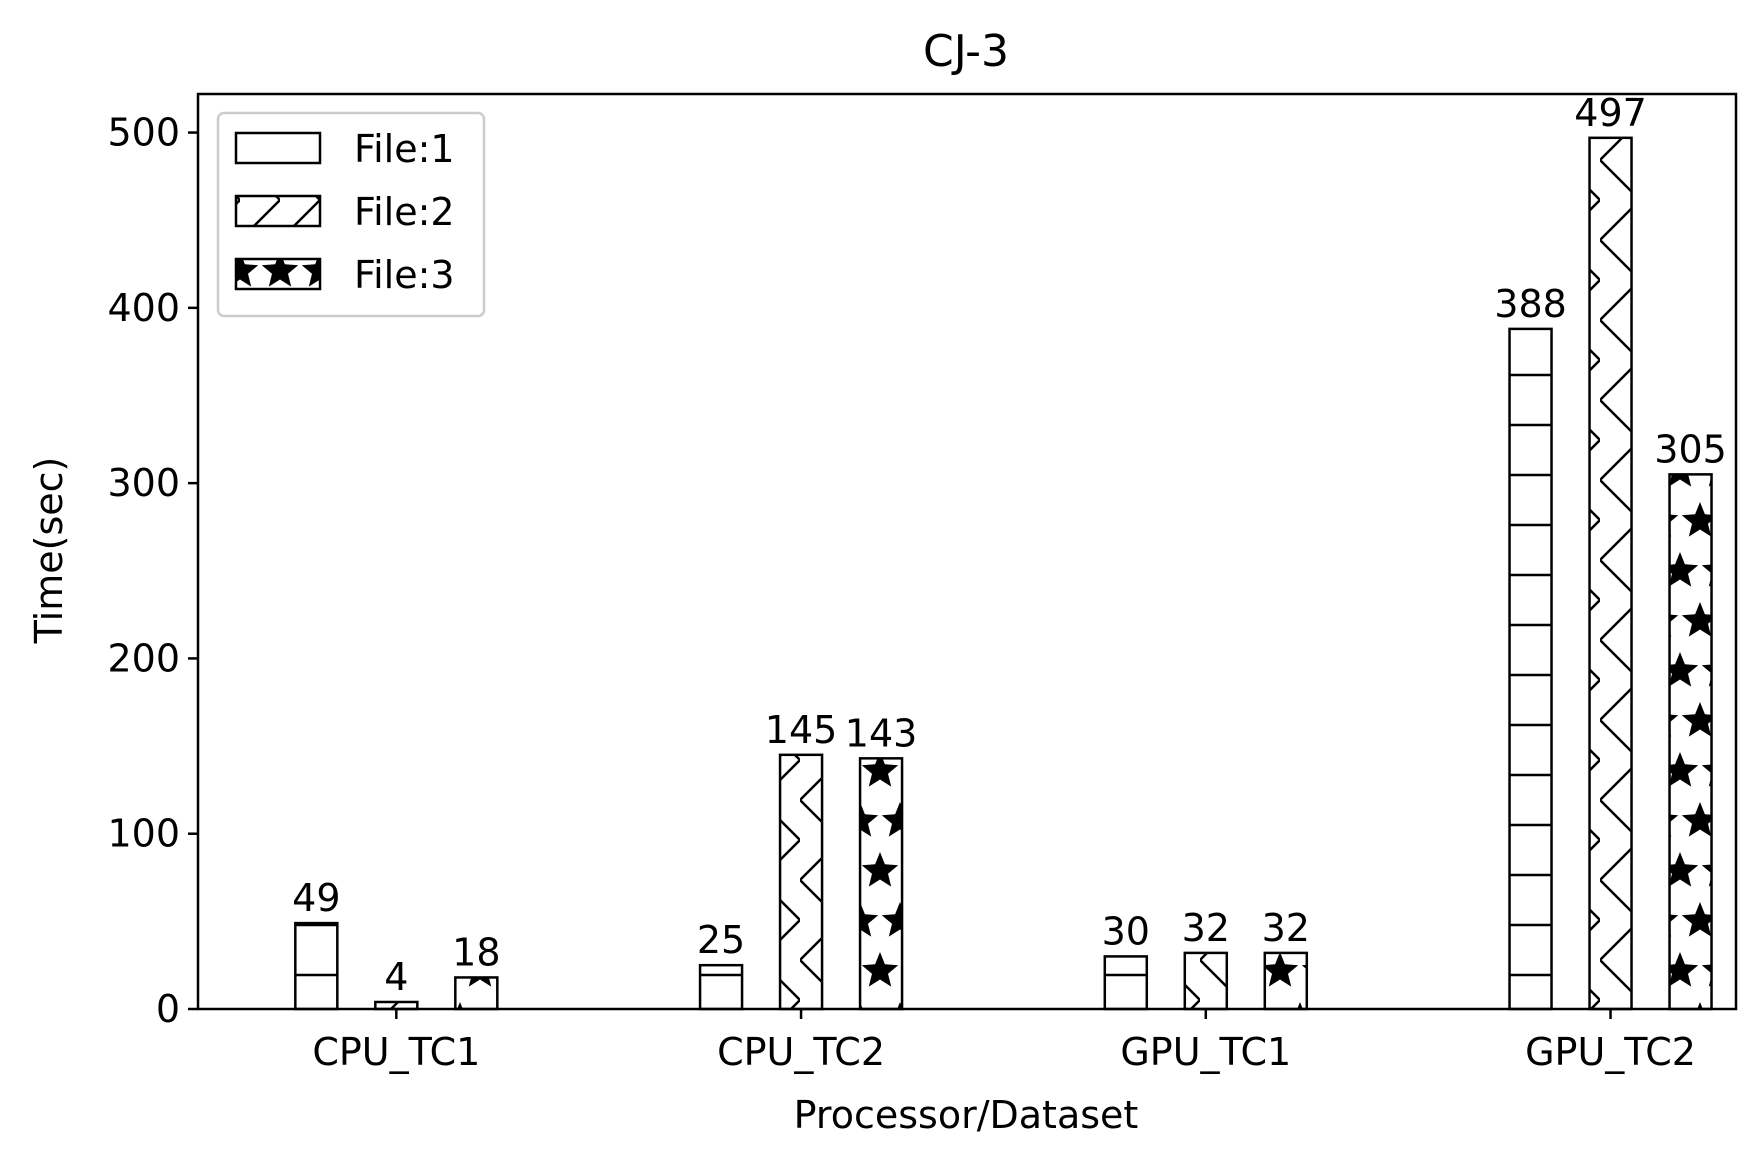 This screenshot has height=1163, width=1760. Describe the element at coordinates (801, 730) in the screenshot. I see `bar-value-label: 145` at that location.